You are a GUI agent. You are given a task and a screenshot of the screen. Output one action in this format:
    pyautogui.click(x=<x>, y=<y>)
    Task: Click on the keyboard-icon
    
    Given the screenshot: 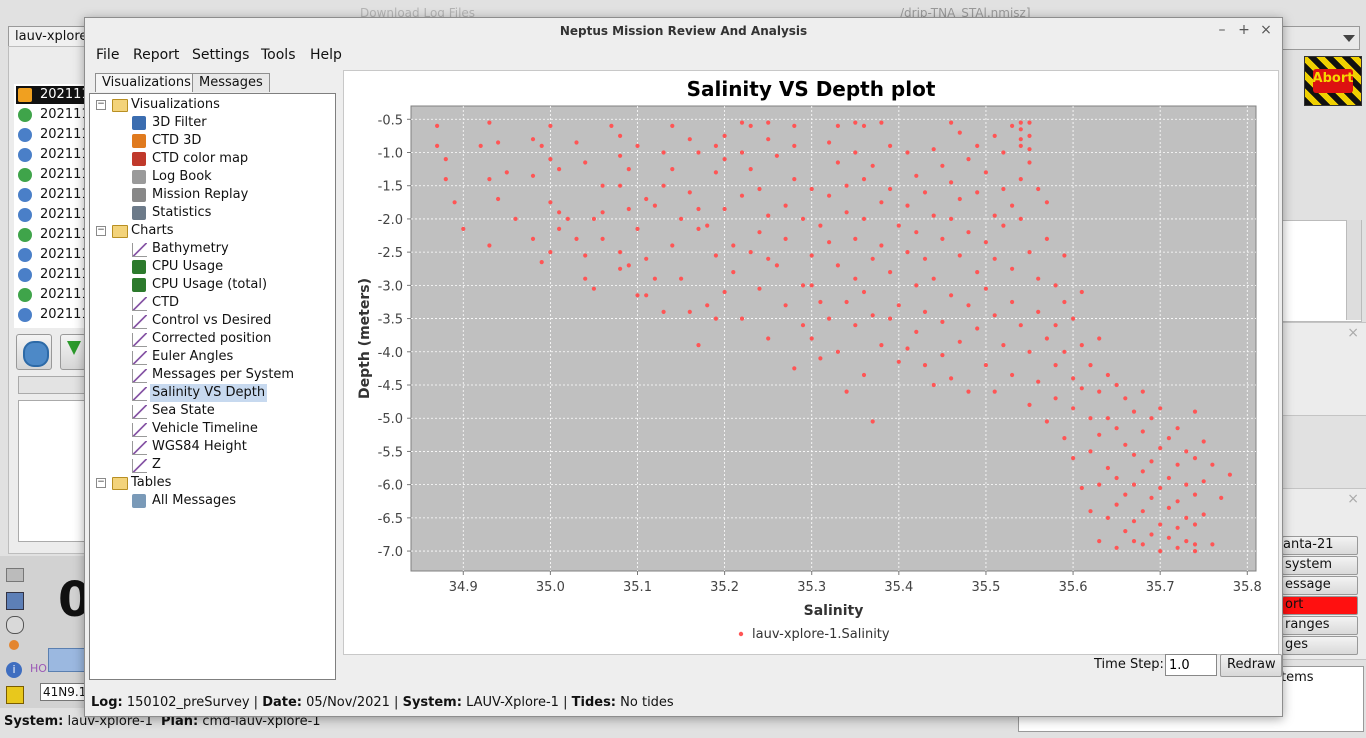 What is the action you would take?
    pyautogui.click(x=15, y=575)
    